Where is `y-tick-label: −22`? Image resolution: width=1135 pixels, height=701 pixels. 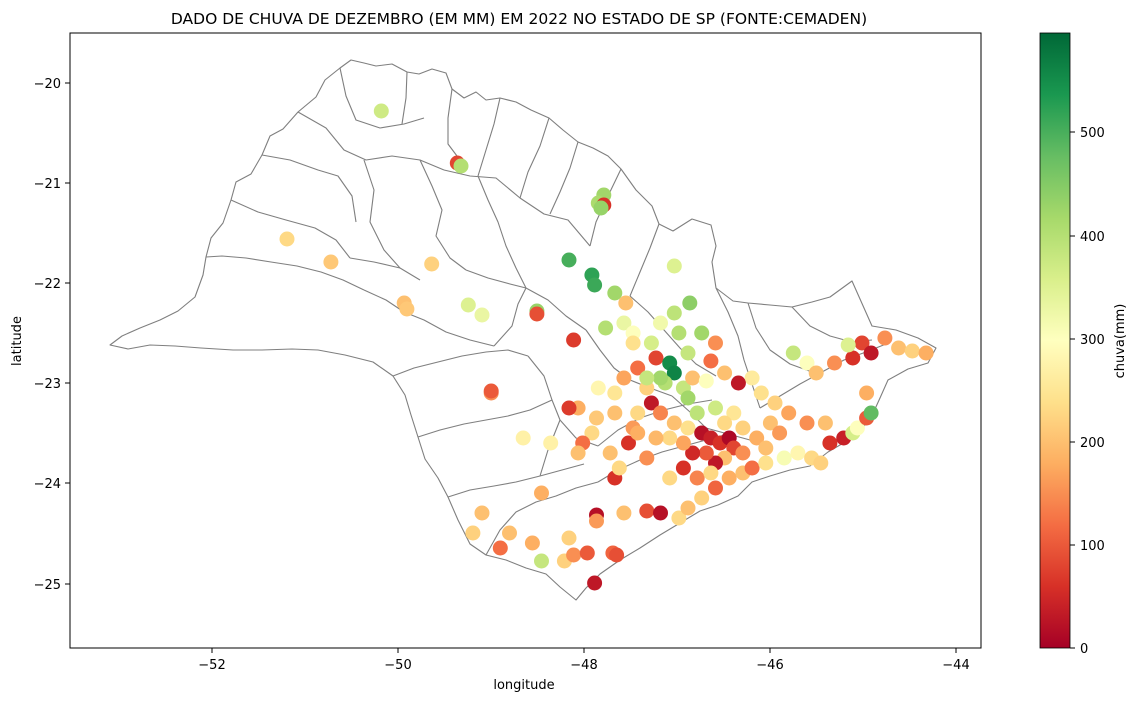 y-tick-label: −22 is located at coordinates (47, 284).